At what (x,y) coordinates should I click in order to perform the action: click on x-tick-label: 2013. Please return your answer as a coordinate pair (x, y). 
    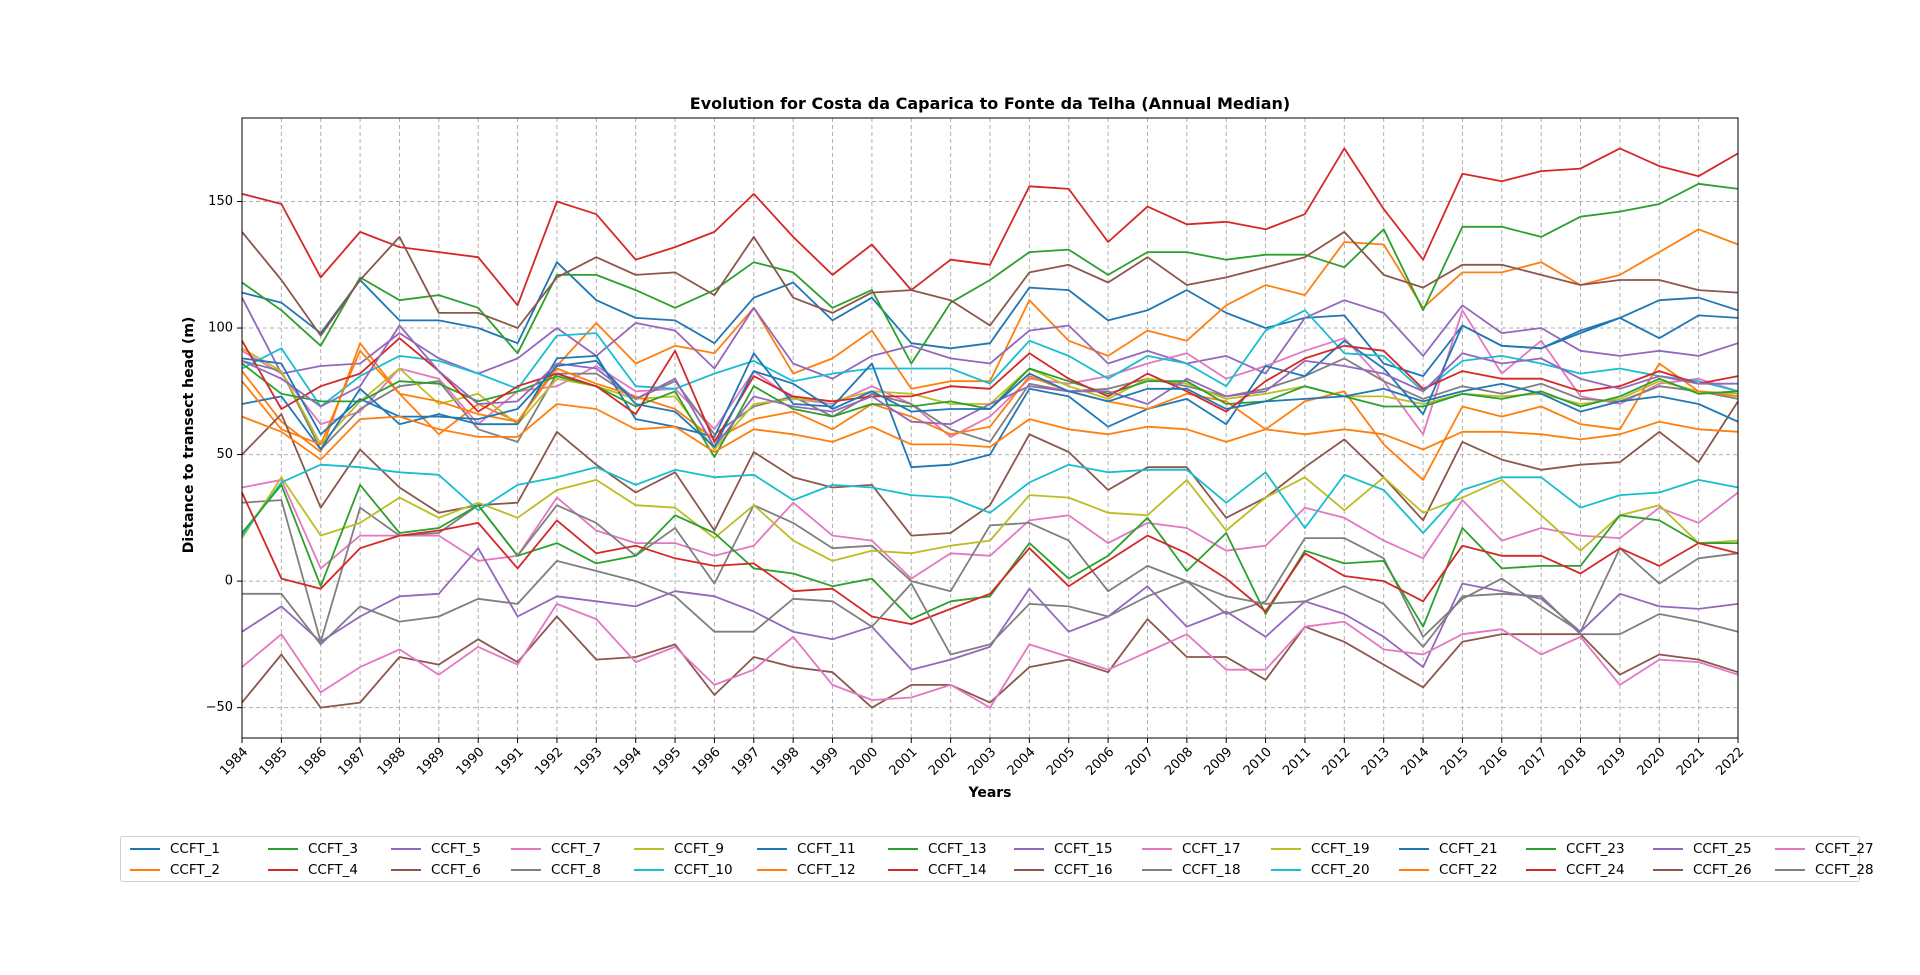
    Looking at the image, I should click on (1376, 762).